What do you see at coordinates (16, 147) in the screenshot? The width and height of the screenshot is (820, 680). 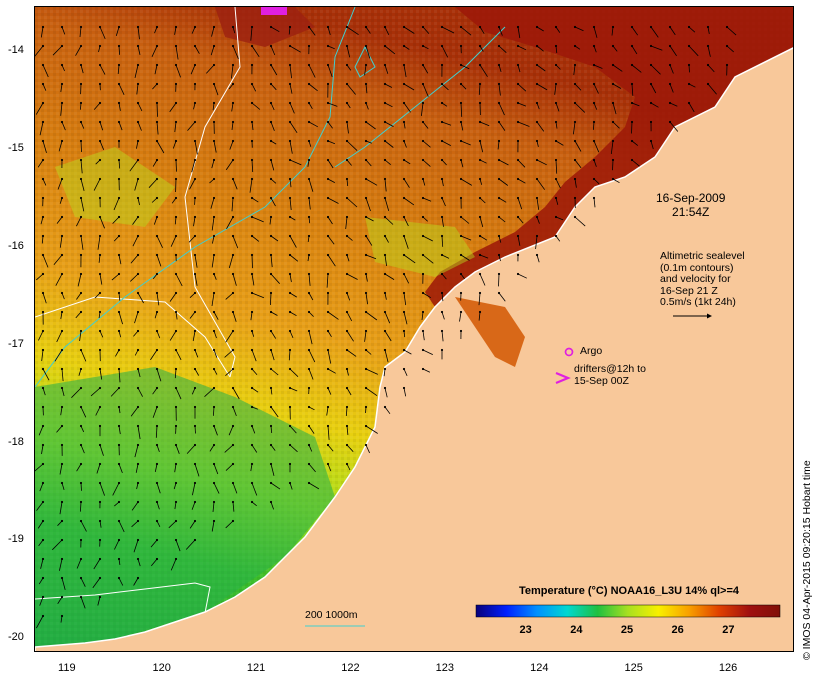 I see `lat-tick-label: -15` at bounding box center [16, 147].